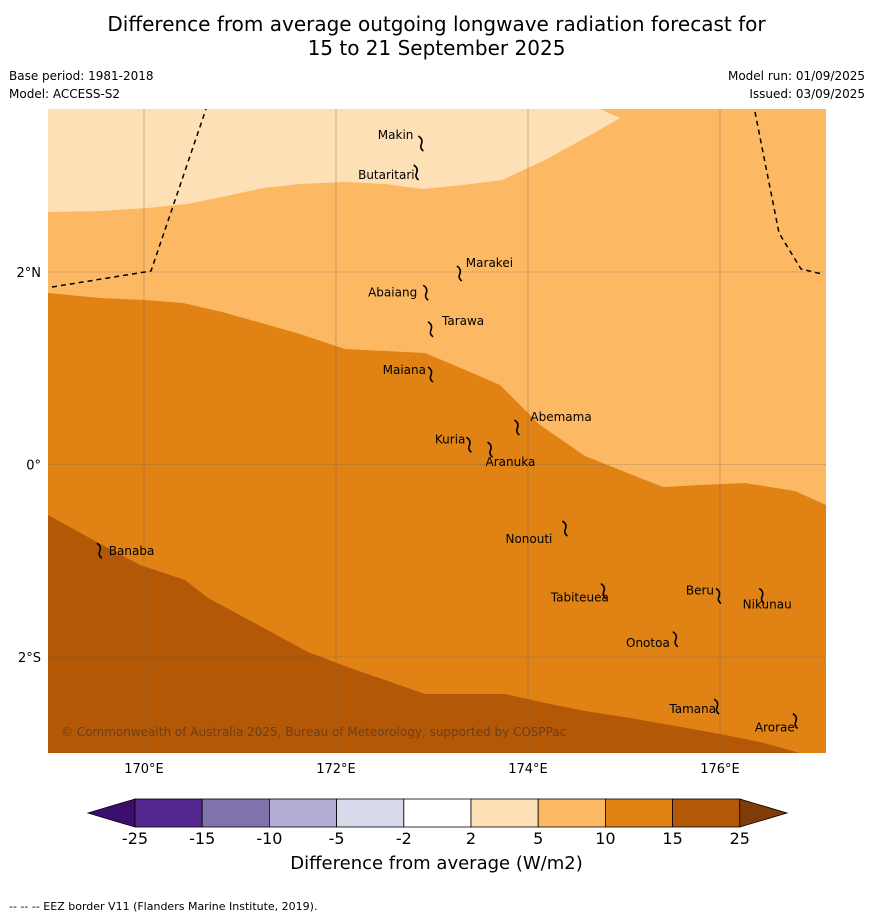 This screenshot has height=919, width=873. I want to click on island-nikunau: Nikunau, so click(767, 599).